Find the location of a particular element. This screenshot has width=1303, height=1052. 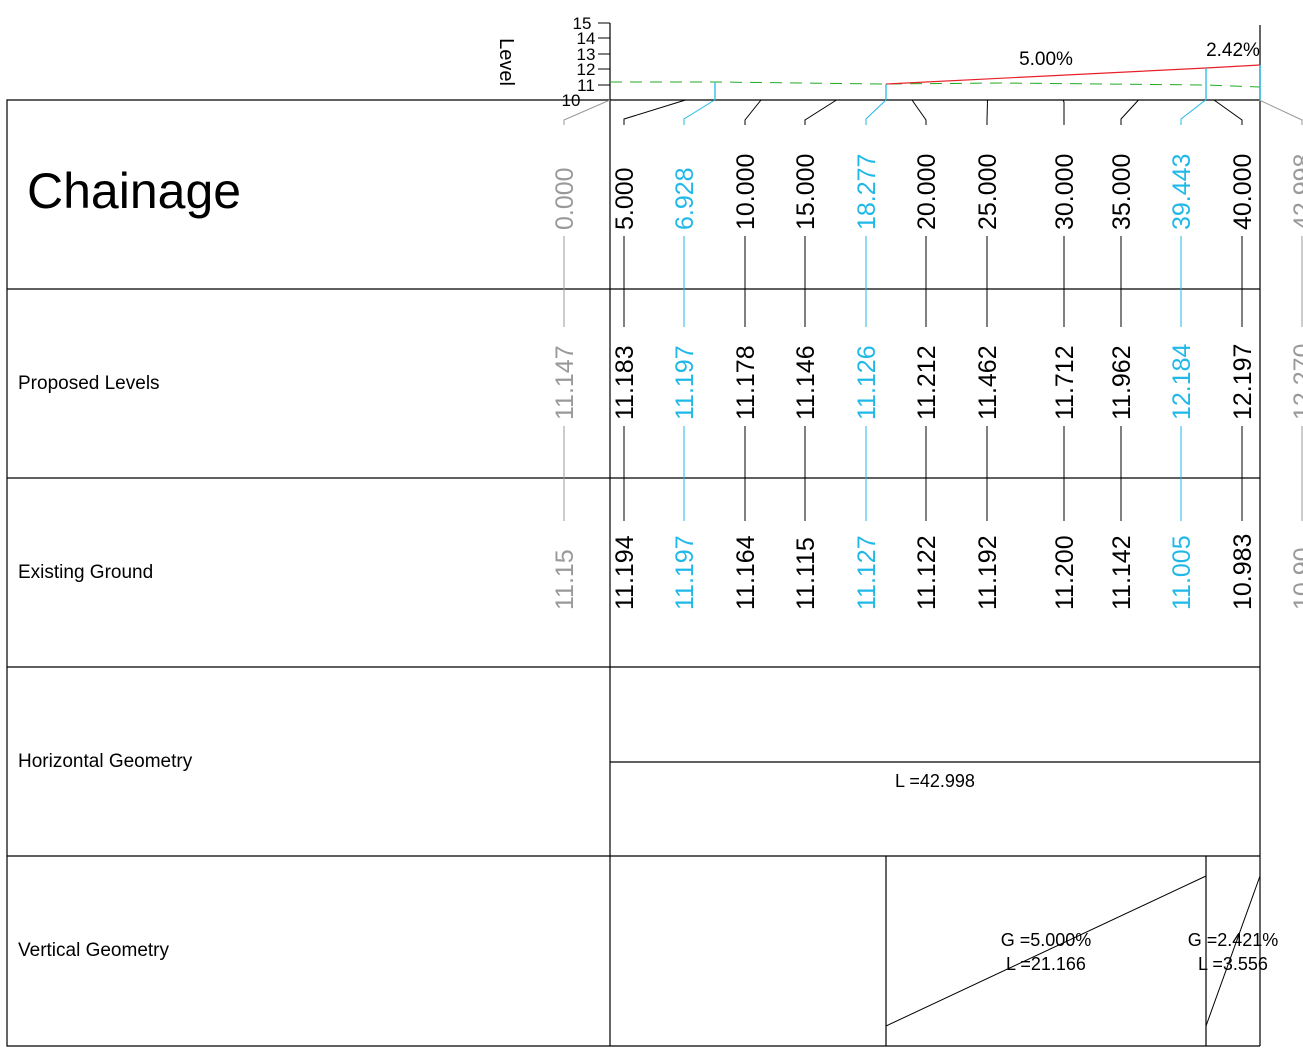

station-proposed-label: 11.197 is located at coordinates (685, 382).